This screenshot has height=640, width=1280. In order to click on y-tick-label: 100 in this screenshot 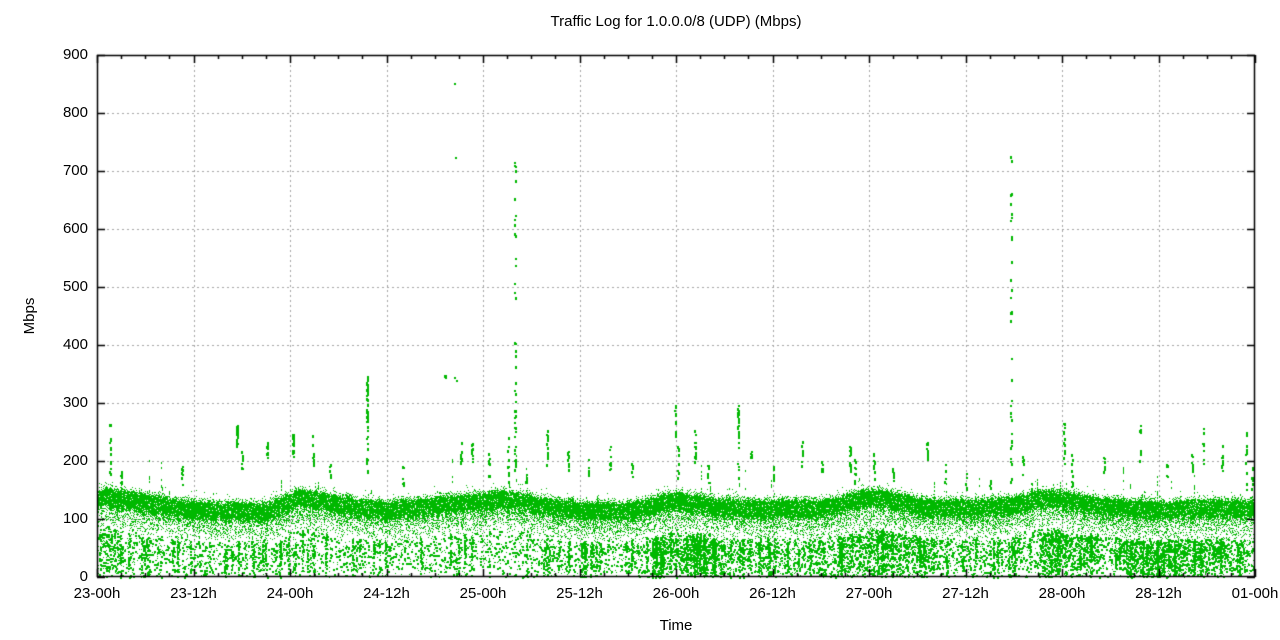, I will do `click(75, 518)`.